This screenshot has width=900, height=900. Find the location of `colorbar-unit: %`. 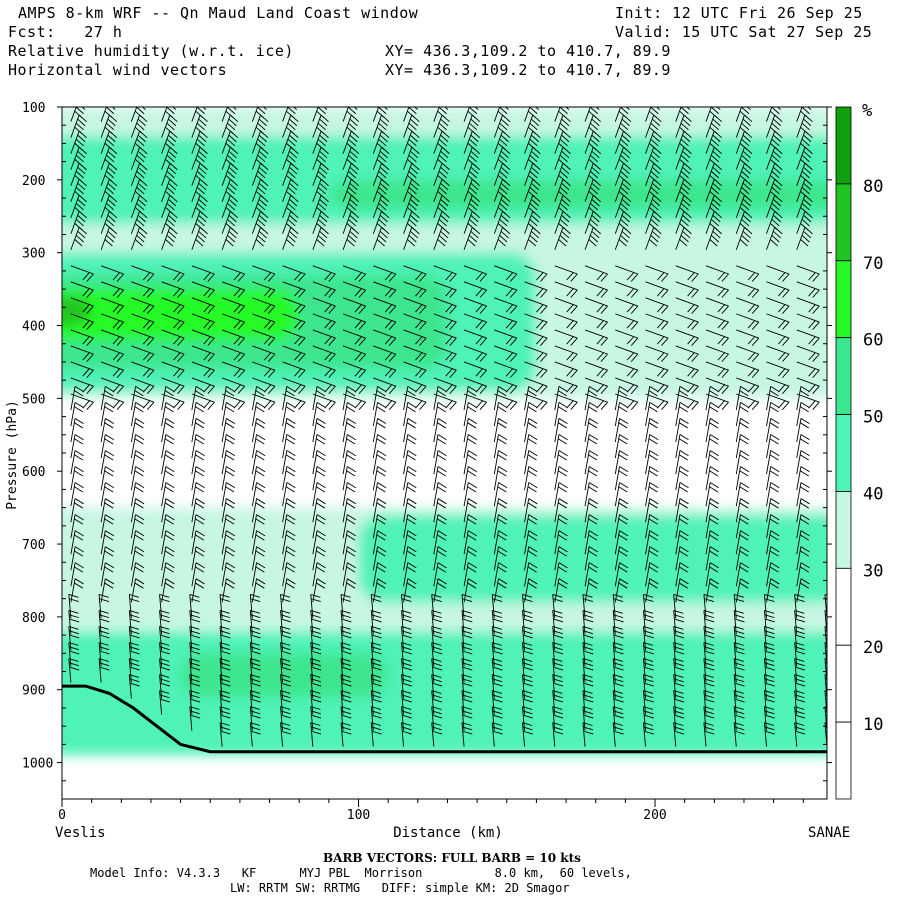

colorbar-unit: % is located at coordinates (867, 111).